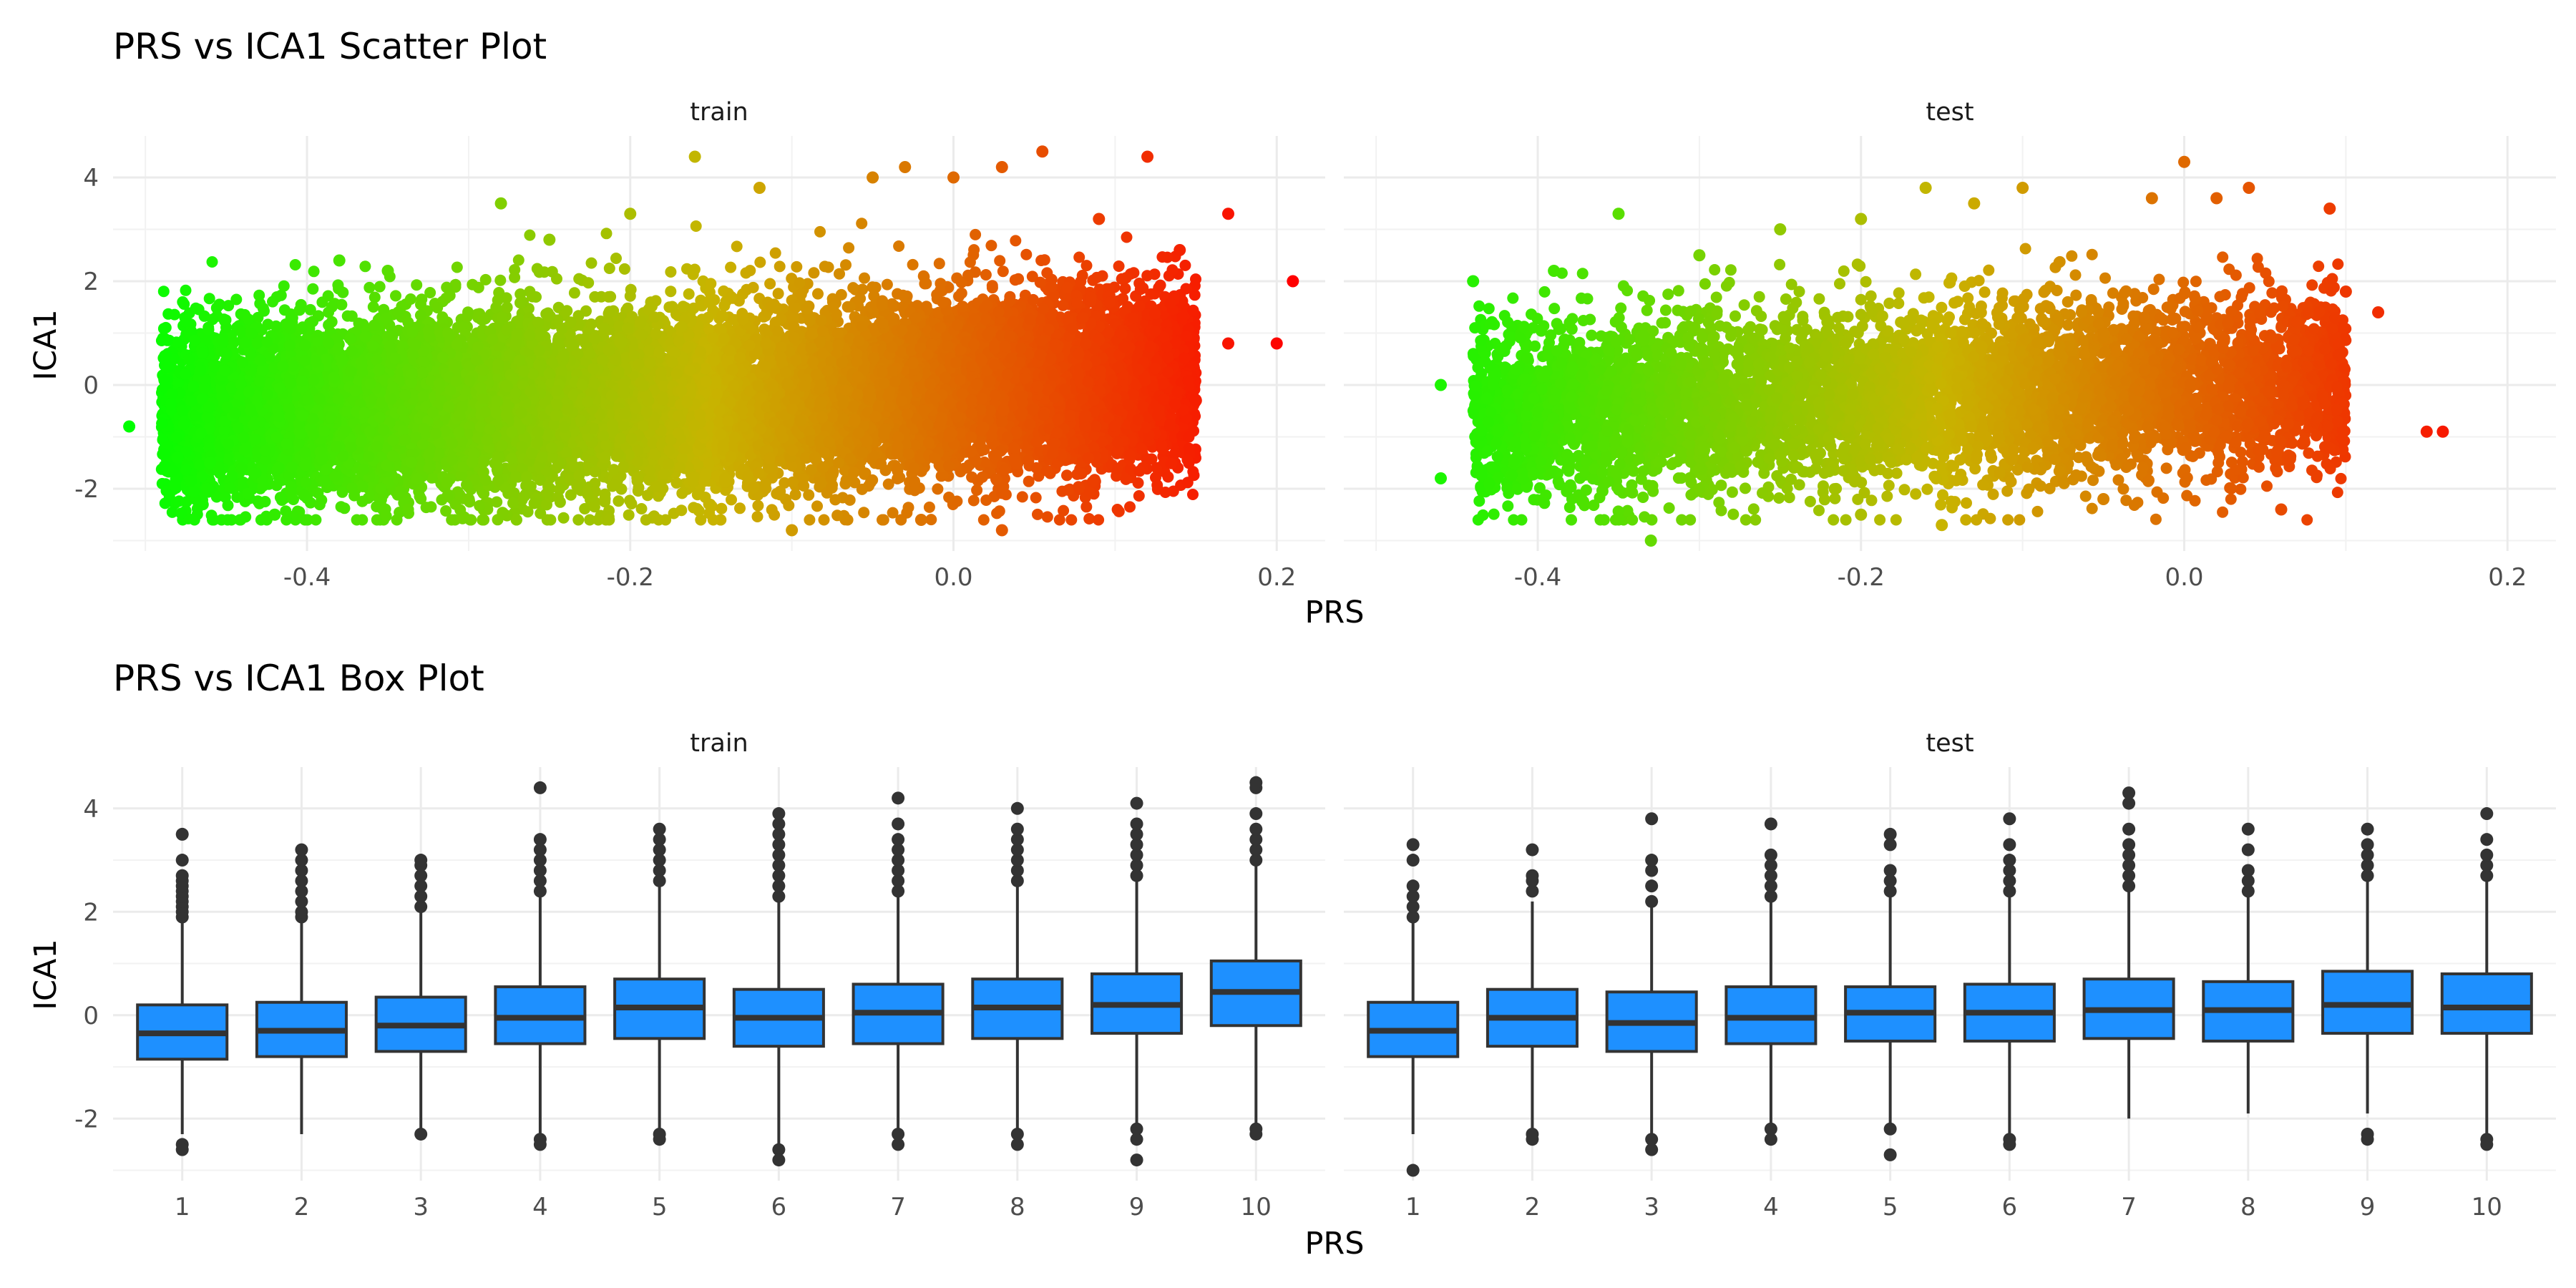 This screenshot has height=1288, width=2576. Describe the element at coordinates (678, 372) in the screenshot. I see `scatter-point-cloud` at that location.